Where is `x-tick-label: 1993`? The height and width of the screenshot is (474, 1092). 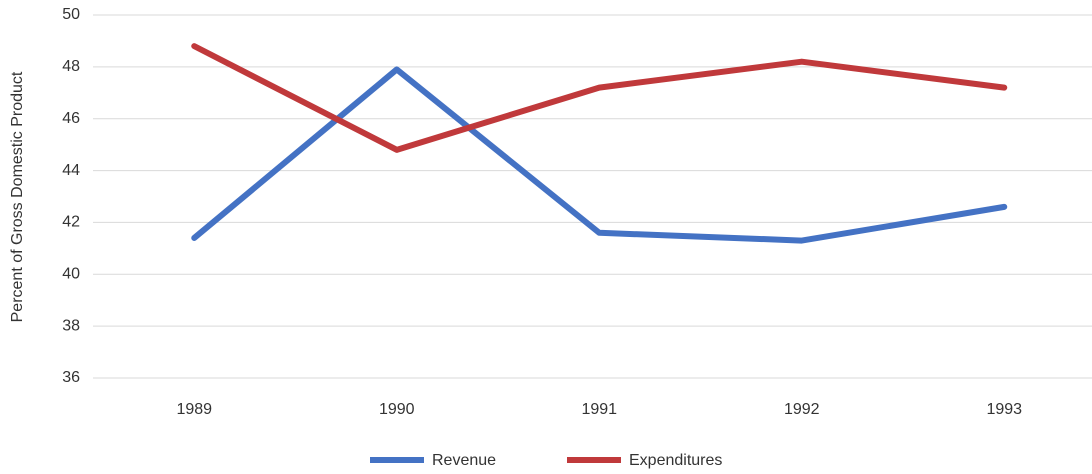
x-tick-label: 1993 is located at coordinates (1004, 409).